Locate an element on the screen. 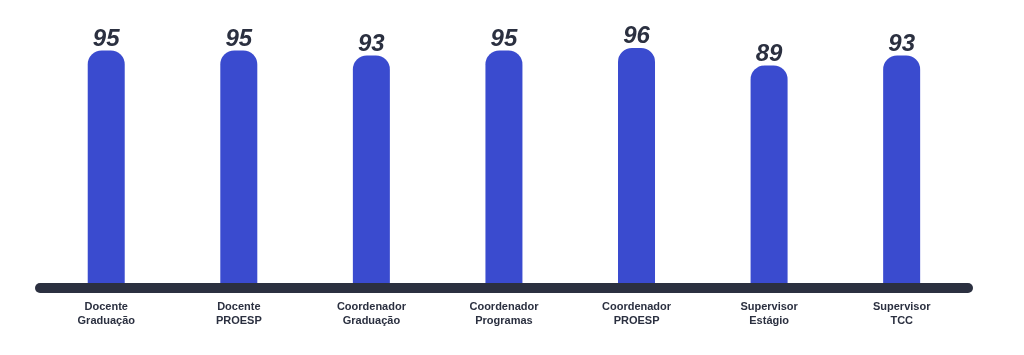  data-label: 89 is located at coordinates (769, 52).